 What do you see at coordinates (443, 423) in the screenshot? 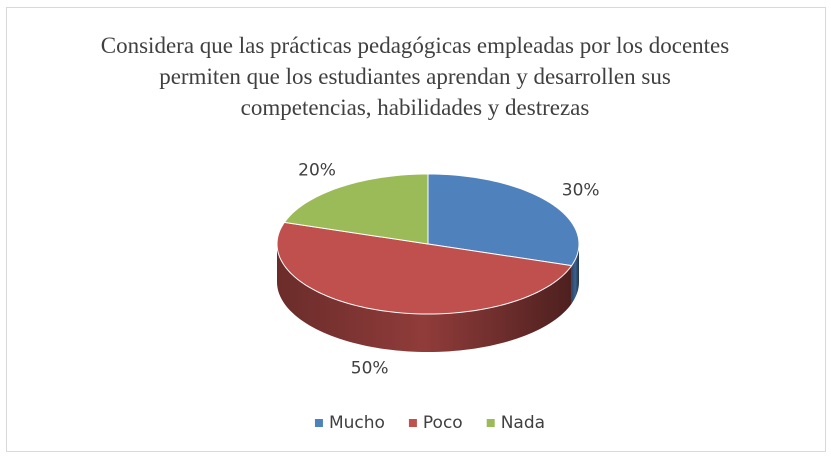
I see `legend-label: Poco` at bounding box center [443, 423].